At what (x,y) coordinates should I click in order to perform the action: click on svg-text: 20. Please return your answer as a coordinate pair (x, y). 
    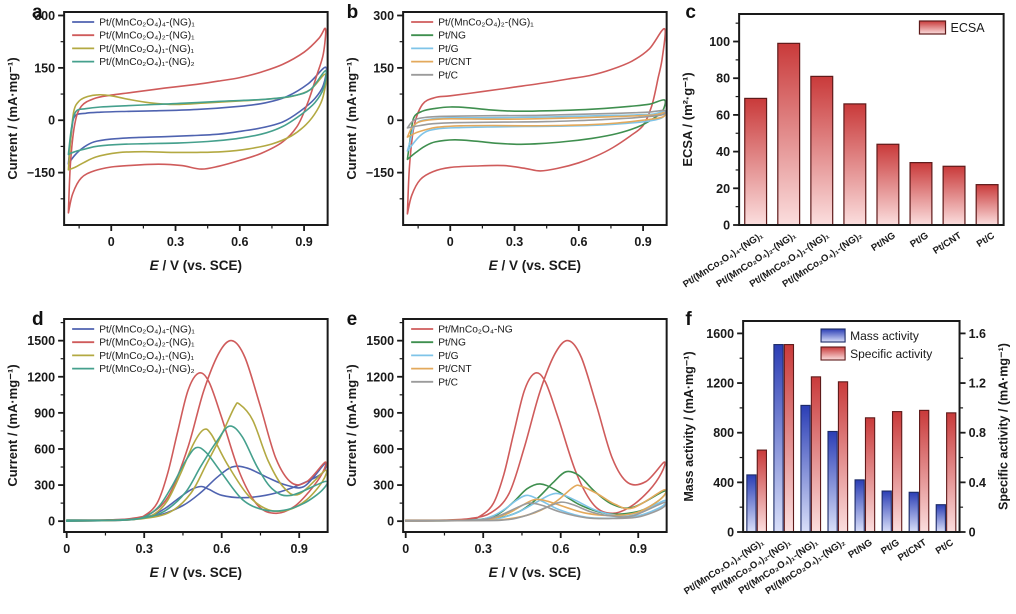
    Looking at the image, I should click on (724, 189).